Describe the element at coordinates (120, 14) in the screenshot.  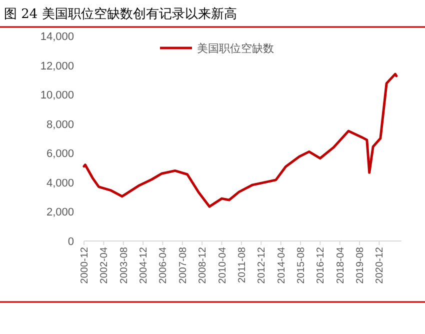
I see `chart-title: 图 24 美国职位空缺数创有记录以来新高` at that location.